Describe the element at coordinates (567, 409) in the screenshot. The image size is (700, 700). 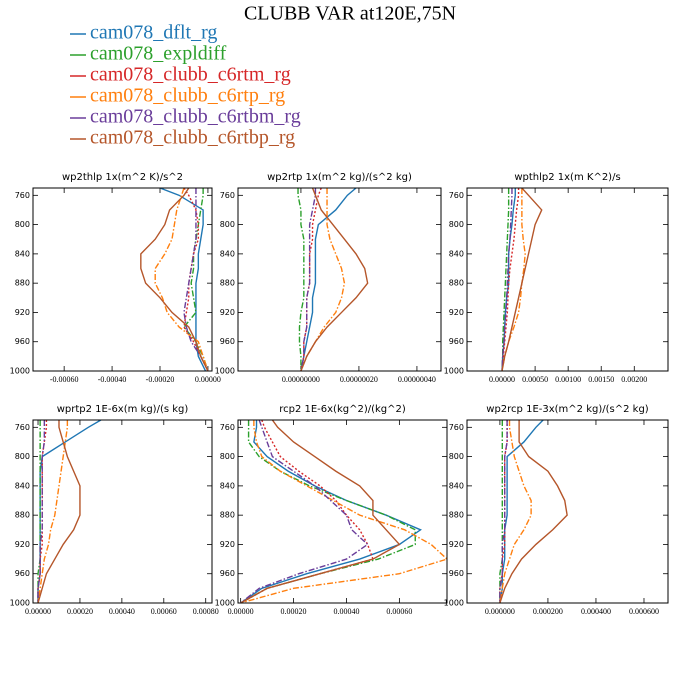
I see `panel-title: wp2rcp 1E-3x(m^2 kg)/(s^2 kg)` at that location.